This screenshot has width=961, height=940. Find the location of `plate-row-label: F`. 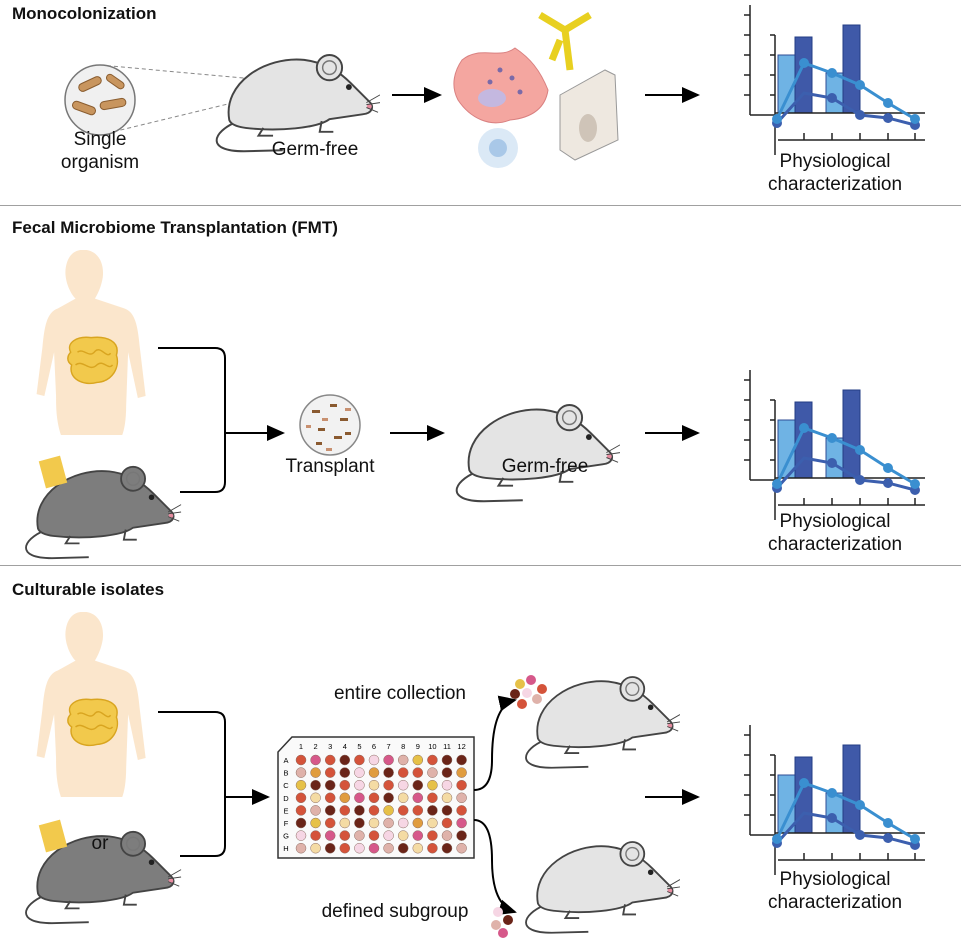

plate-row-label: F is located at coordinates (286, 823).